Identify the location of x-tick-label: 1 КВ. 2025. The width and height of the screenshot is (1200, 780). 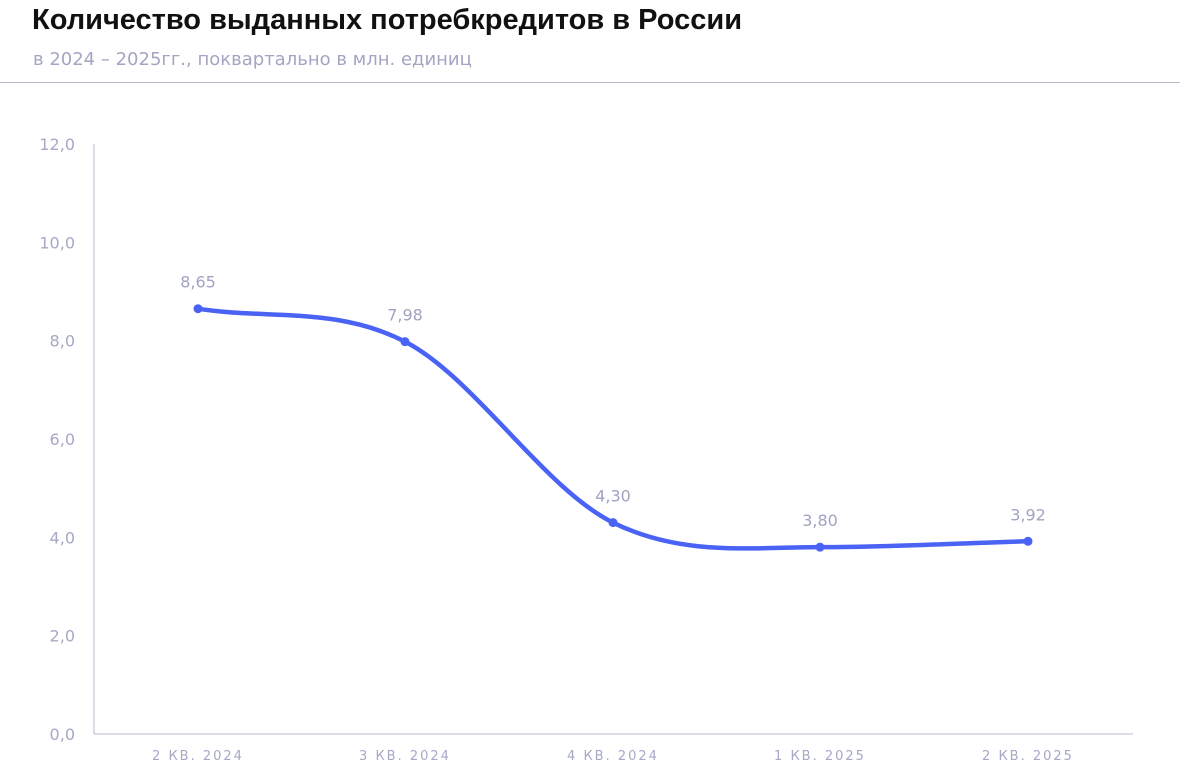
(820, 756).